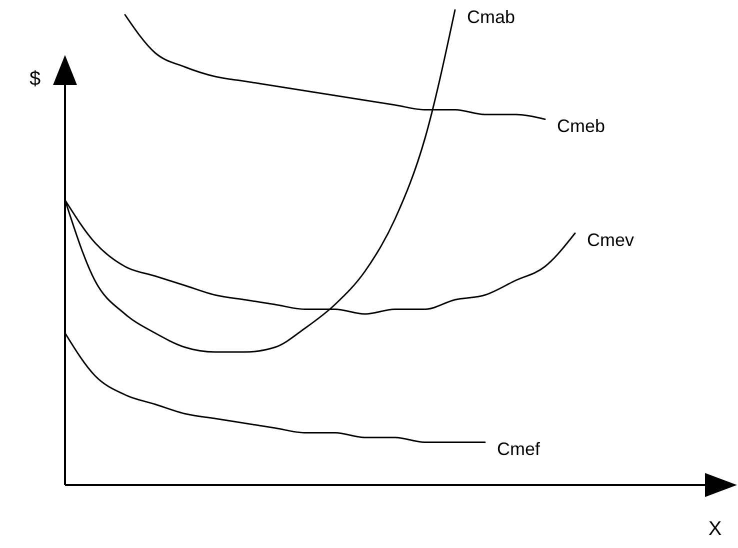 Image resolution: width=738 pixels, height=548 pixels. What do you see at coordinates (581, 126) in the screenshot?
I see `series-label: Cmeb` at bounding box center [581, 126].